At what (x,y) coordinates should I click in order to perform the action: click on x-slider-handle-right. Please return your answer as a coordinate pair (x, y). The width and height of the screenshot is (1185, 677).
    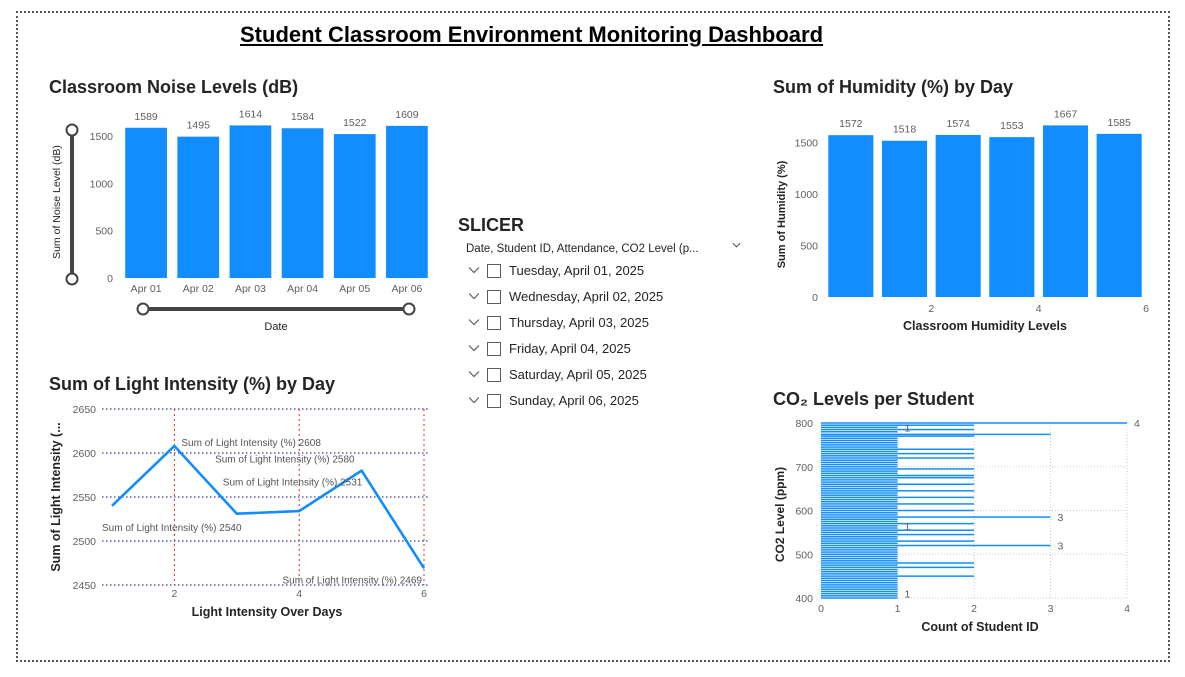
    Looking at the image, I should click on (409, 309).